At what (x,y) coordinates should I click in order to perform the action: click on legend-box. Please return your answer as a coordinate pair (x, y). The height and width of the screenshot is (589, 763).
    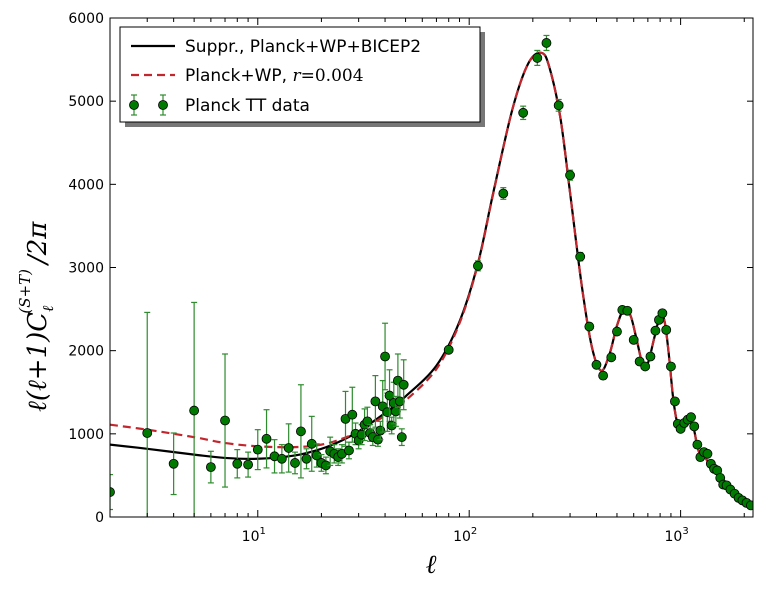
    Looking at the image, I should click on (300, 74).